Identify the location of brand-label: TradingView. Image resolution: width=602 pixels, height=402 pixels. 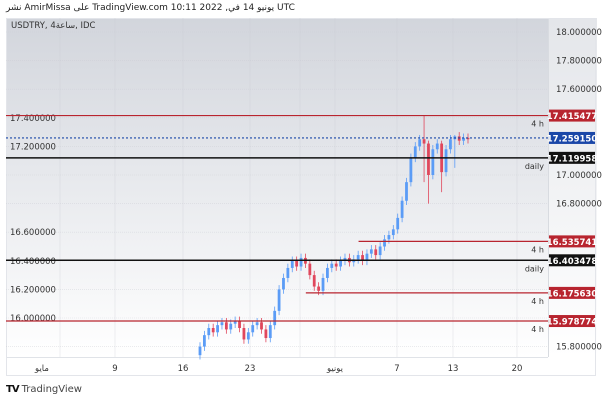
(51, 389).